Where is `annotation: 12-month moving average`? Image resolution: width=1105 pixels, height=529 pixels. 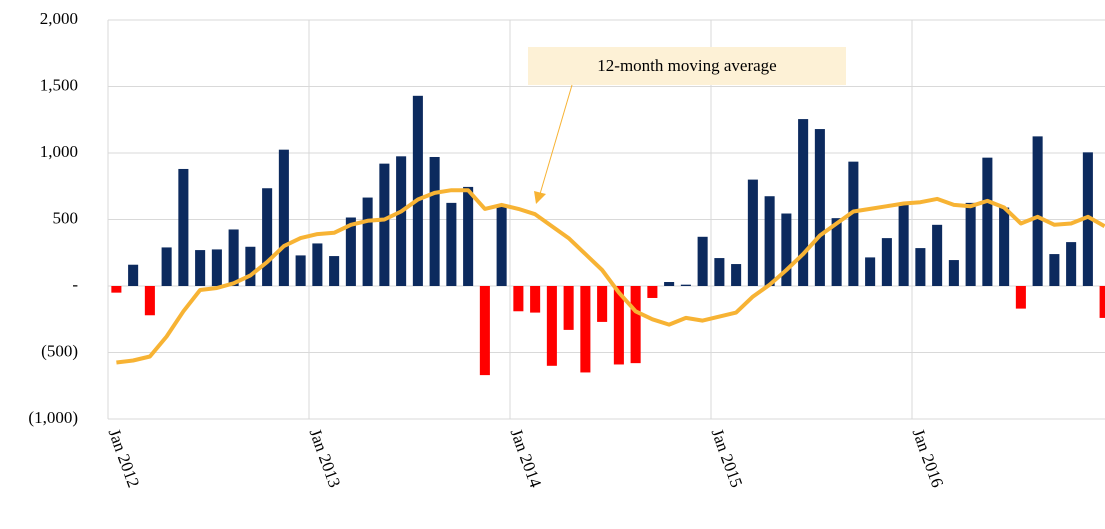
annotation: 12-month moving average is located at coordinates (686, 65).